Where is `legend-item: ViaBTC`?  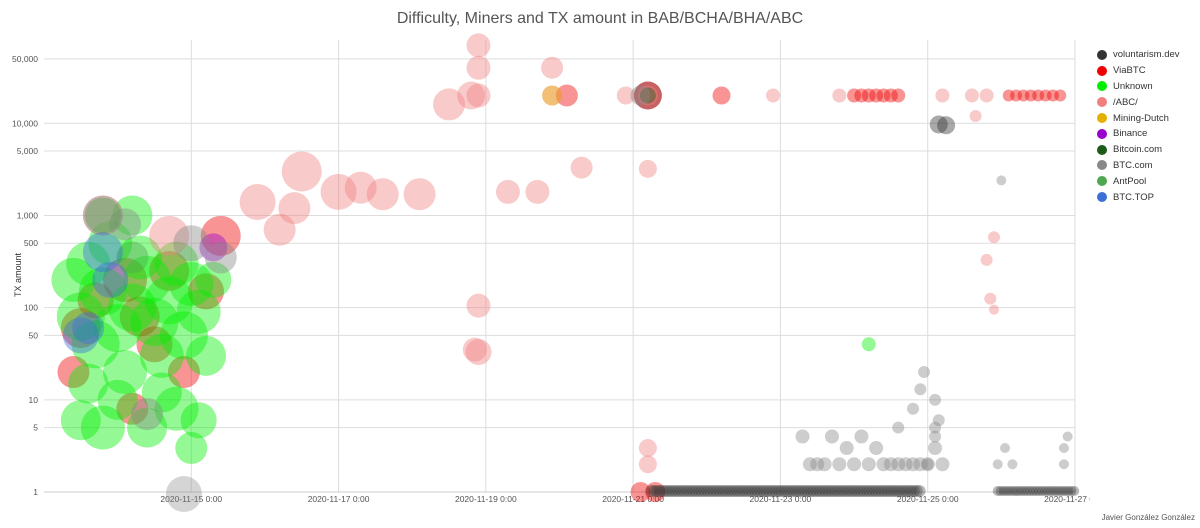
legend-item: ViaBTC is located at coordinates (1138, 71).